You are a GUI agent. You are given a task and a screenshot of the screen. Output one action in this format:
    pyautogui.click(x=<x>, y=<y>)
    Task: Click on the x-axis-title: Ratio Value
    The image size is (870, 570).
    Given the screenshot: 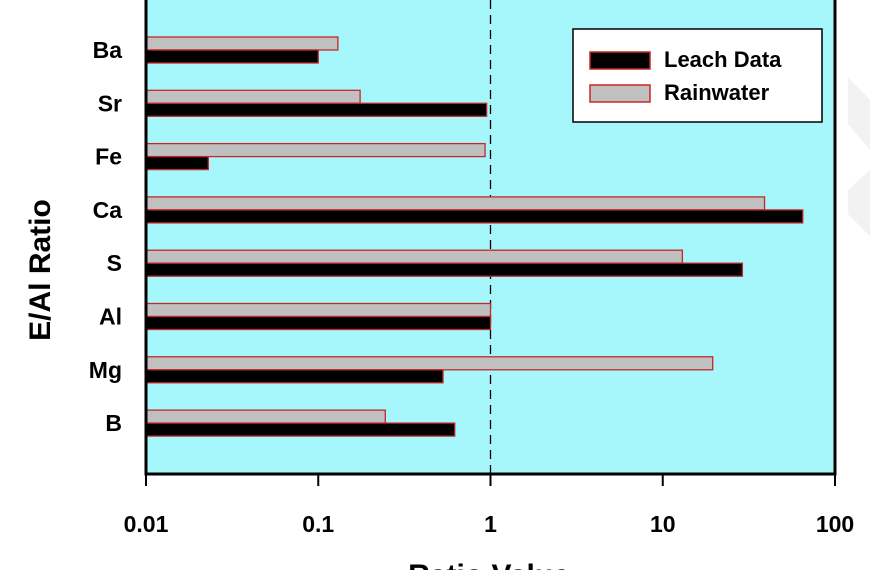 What is the action you would take?
    pyautogui.click(x=489, y=564)
    